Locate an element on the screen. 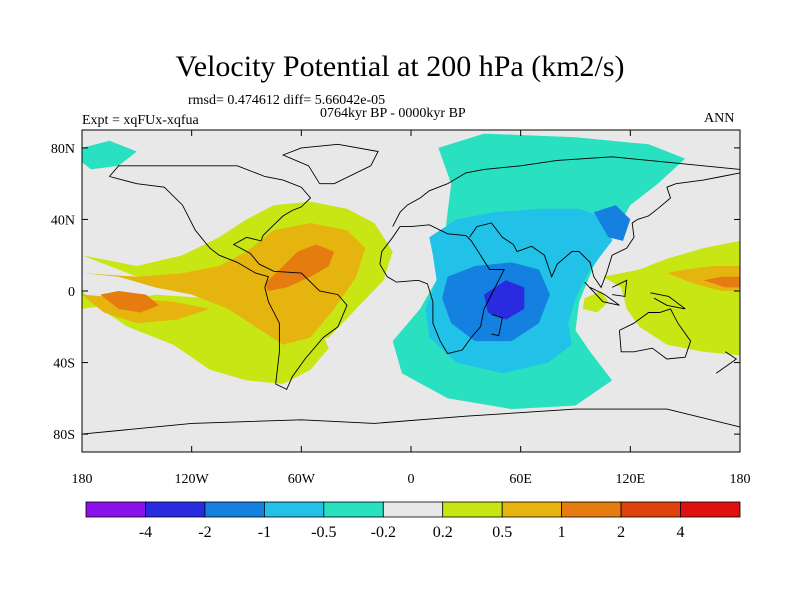 The width and height of the screenshot is (800, 600). y-tick-label: 80S is located at coordinates (64, 435).